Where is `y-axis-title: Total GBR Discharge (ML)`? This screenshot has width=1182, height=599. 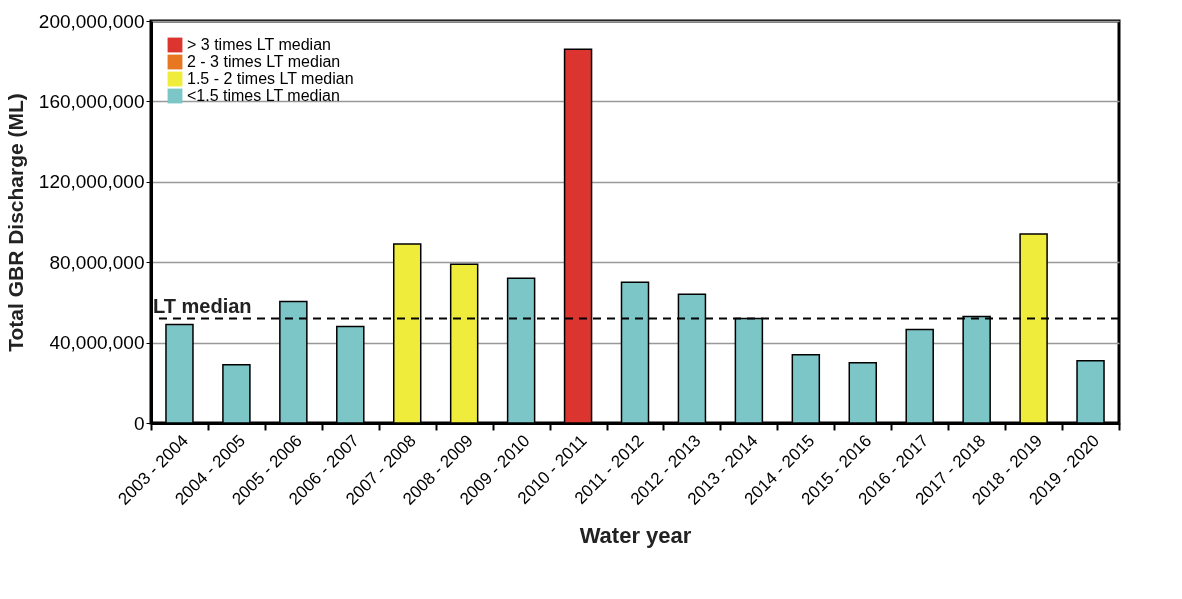
y-axis-title: Total GBR Discharge (ML) is located at coordinates (15, 222).